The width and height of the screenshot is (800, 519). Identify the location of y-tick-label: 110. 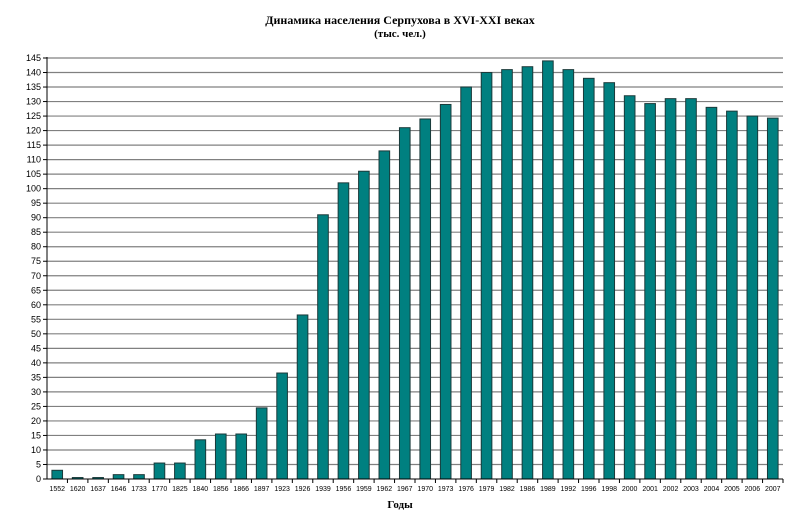
(34, 160).